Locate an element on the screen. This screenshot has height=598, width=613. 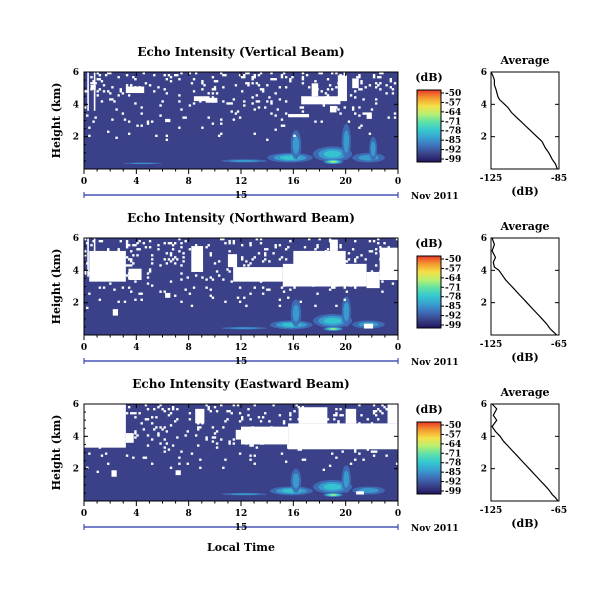
x-tick-label: 12 is located at coordinates (241, 348).